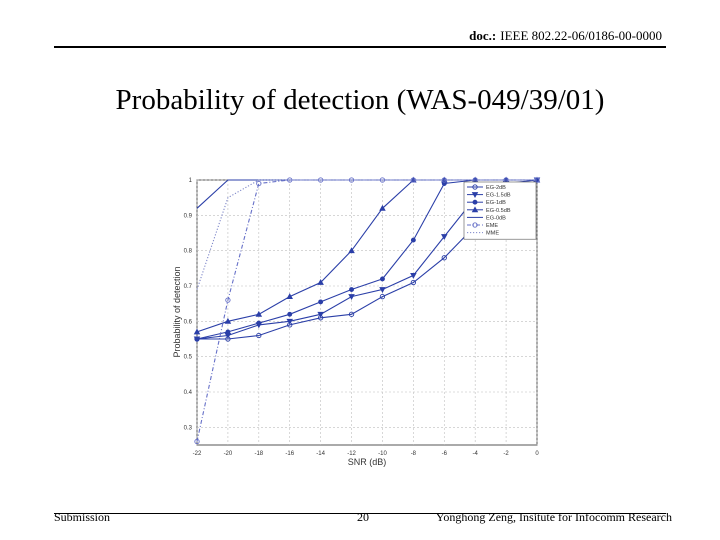 The height and width of the screenshot is (540, 720). What do you see at coordinates (496, 203) in the screenshot?
I see `legend-label: EG-1dB` at bounding box center [496, 203].